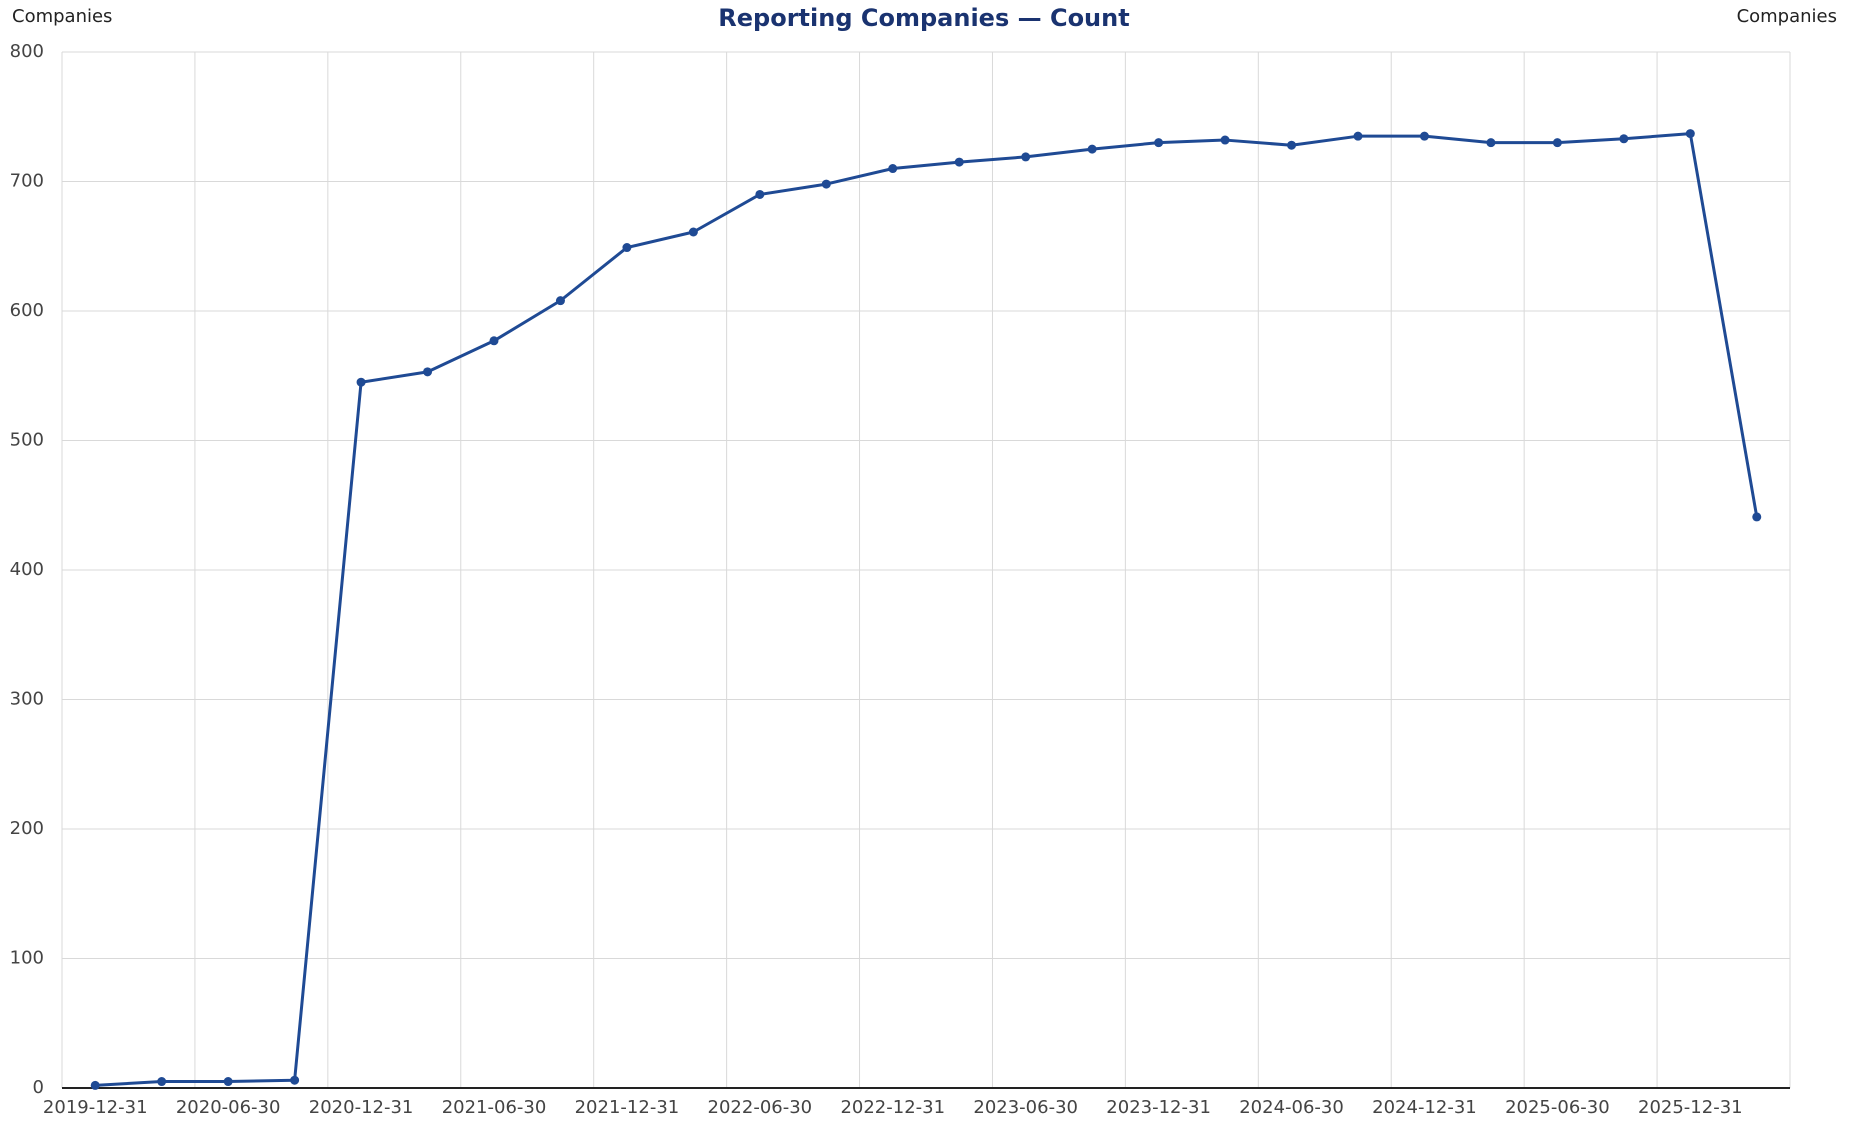 The height and width of the screenshot is (1127, 1849). I want to click on y-tick-label: 600, so click(27, 310).